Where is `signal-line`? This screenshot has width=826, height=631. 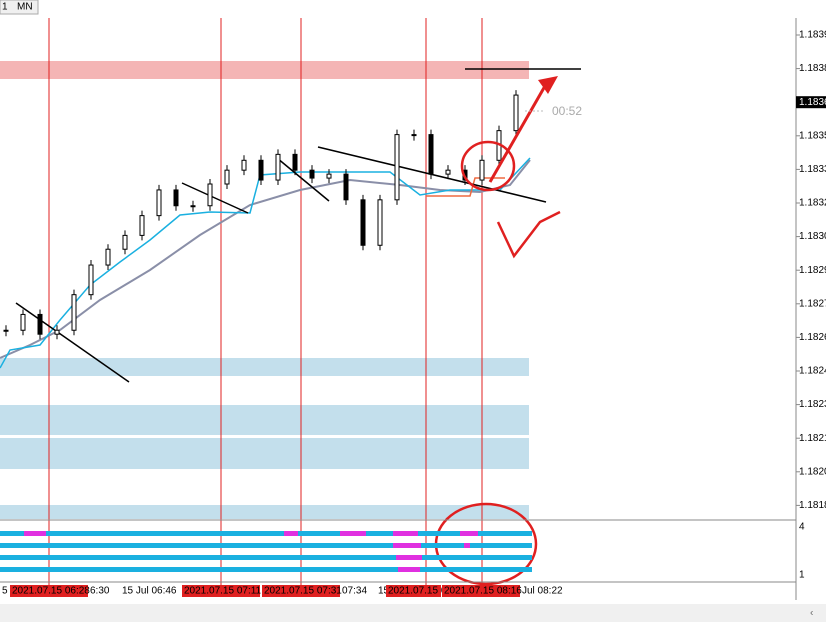 signal-line is located at coordinates (465, 187).